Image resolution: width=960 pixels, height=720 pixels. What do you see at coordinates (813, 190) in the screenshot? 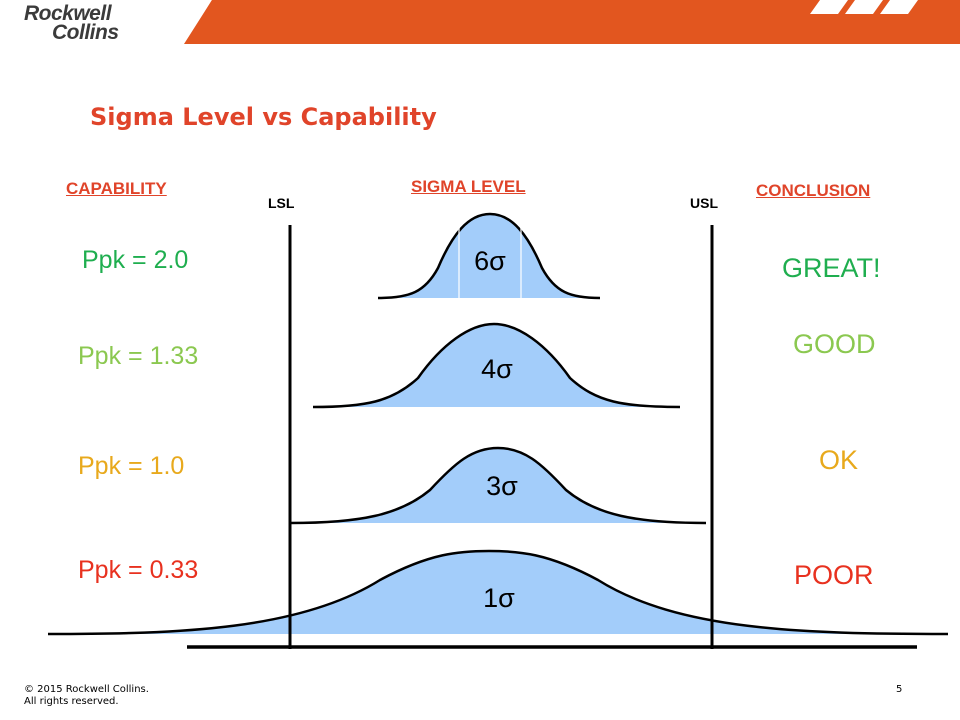
I see `conclusion-header: CONCLUSION` at bounding box center [813, 190].